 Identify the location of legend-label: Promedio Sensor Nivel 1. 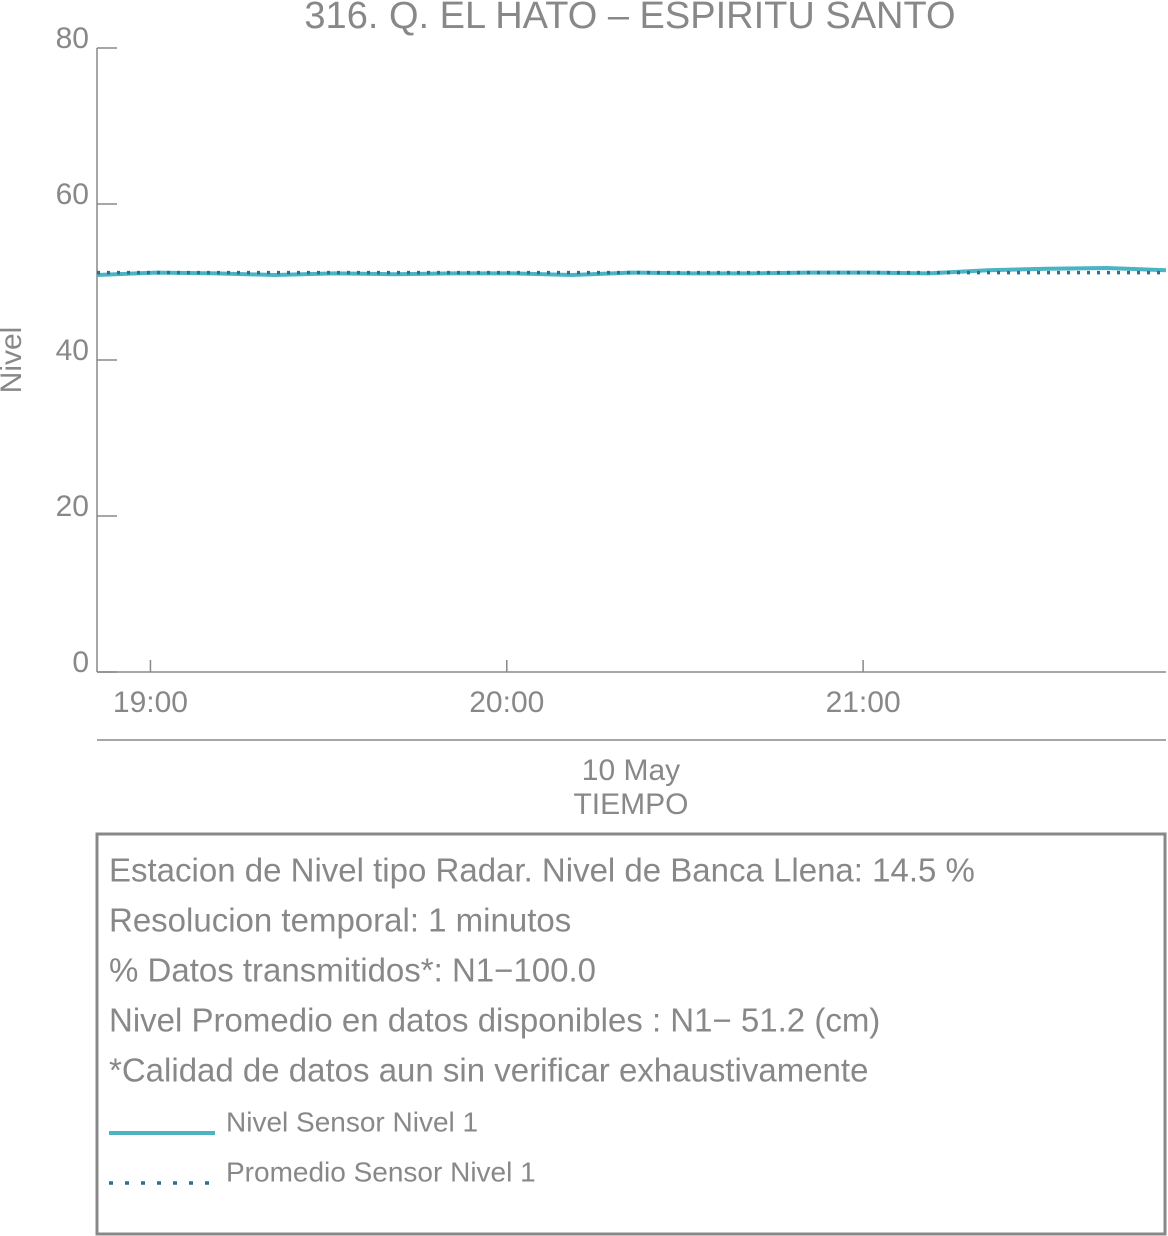
(381, 1171).